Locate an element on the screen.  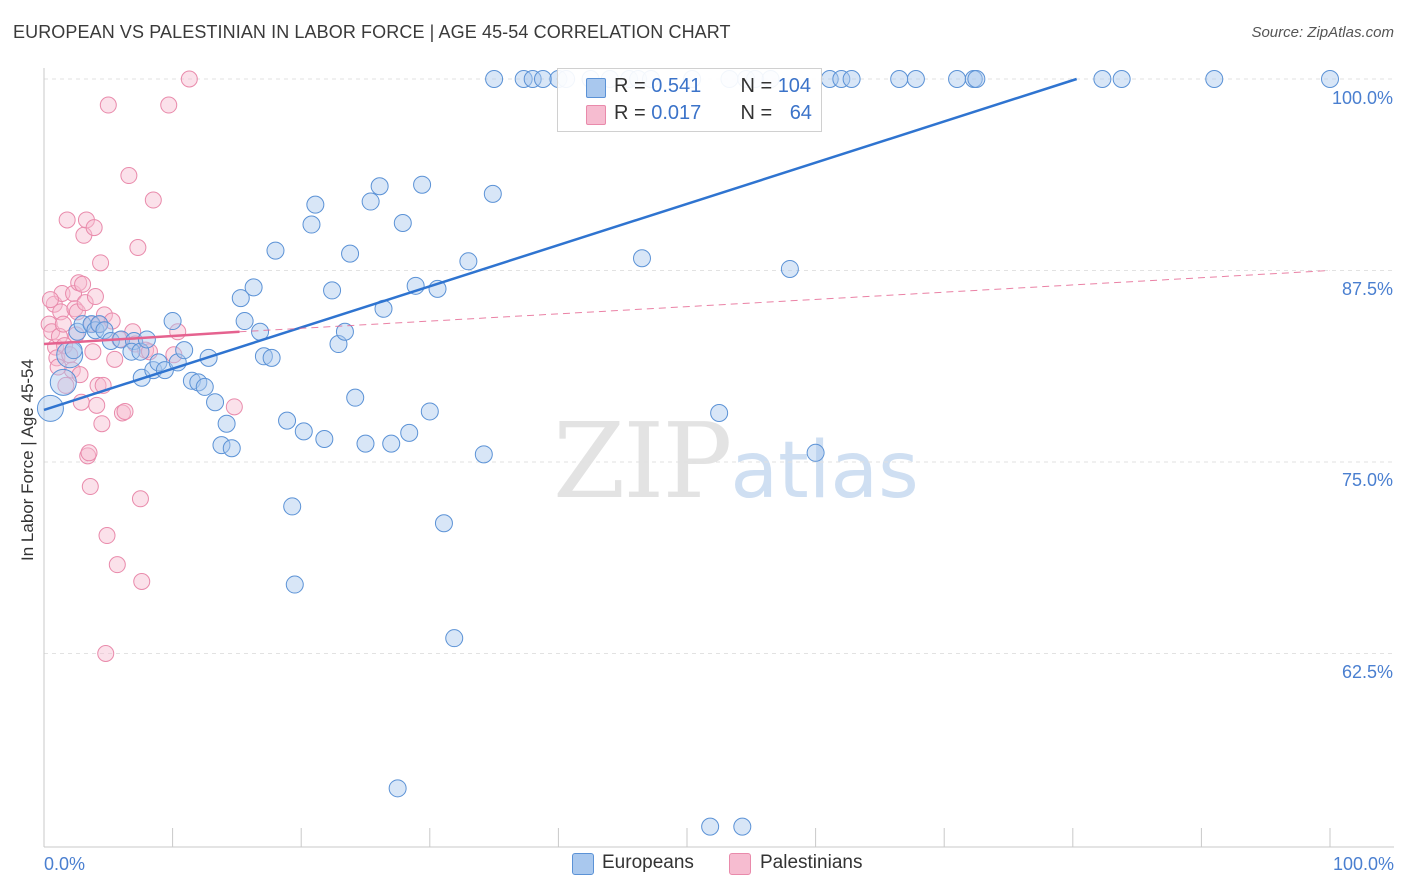
europeans-n-label: N = is located at coordinates (759, 86).